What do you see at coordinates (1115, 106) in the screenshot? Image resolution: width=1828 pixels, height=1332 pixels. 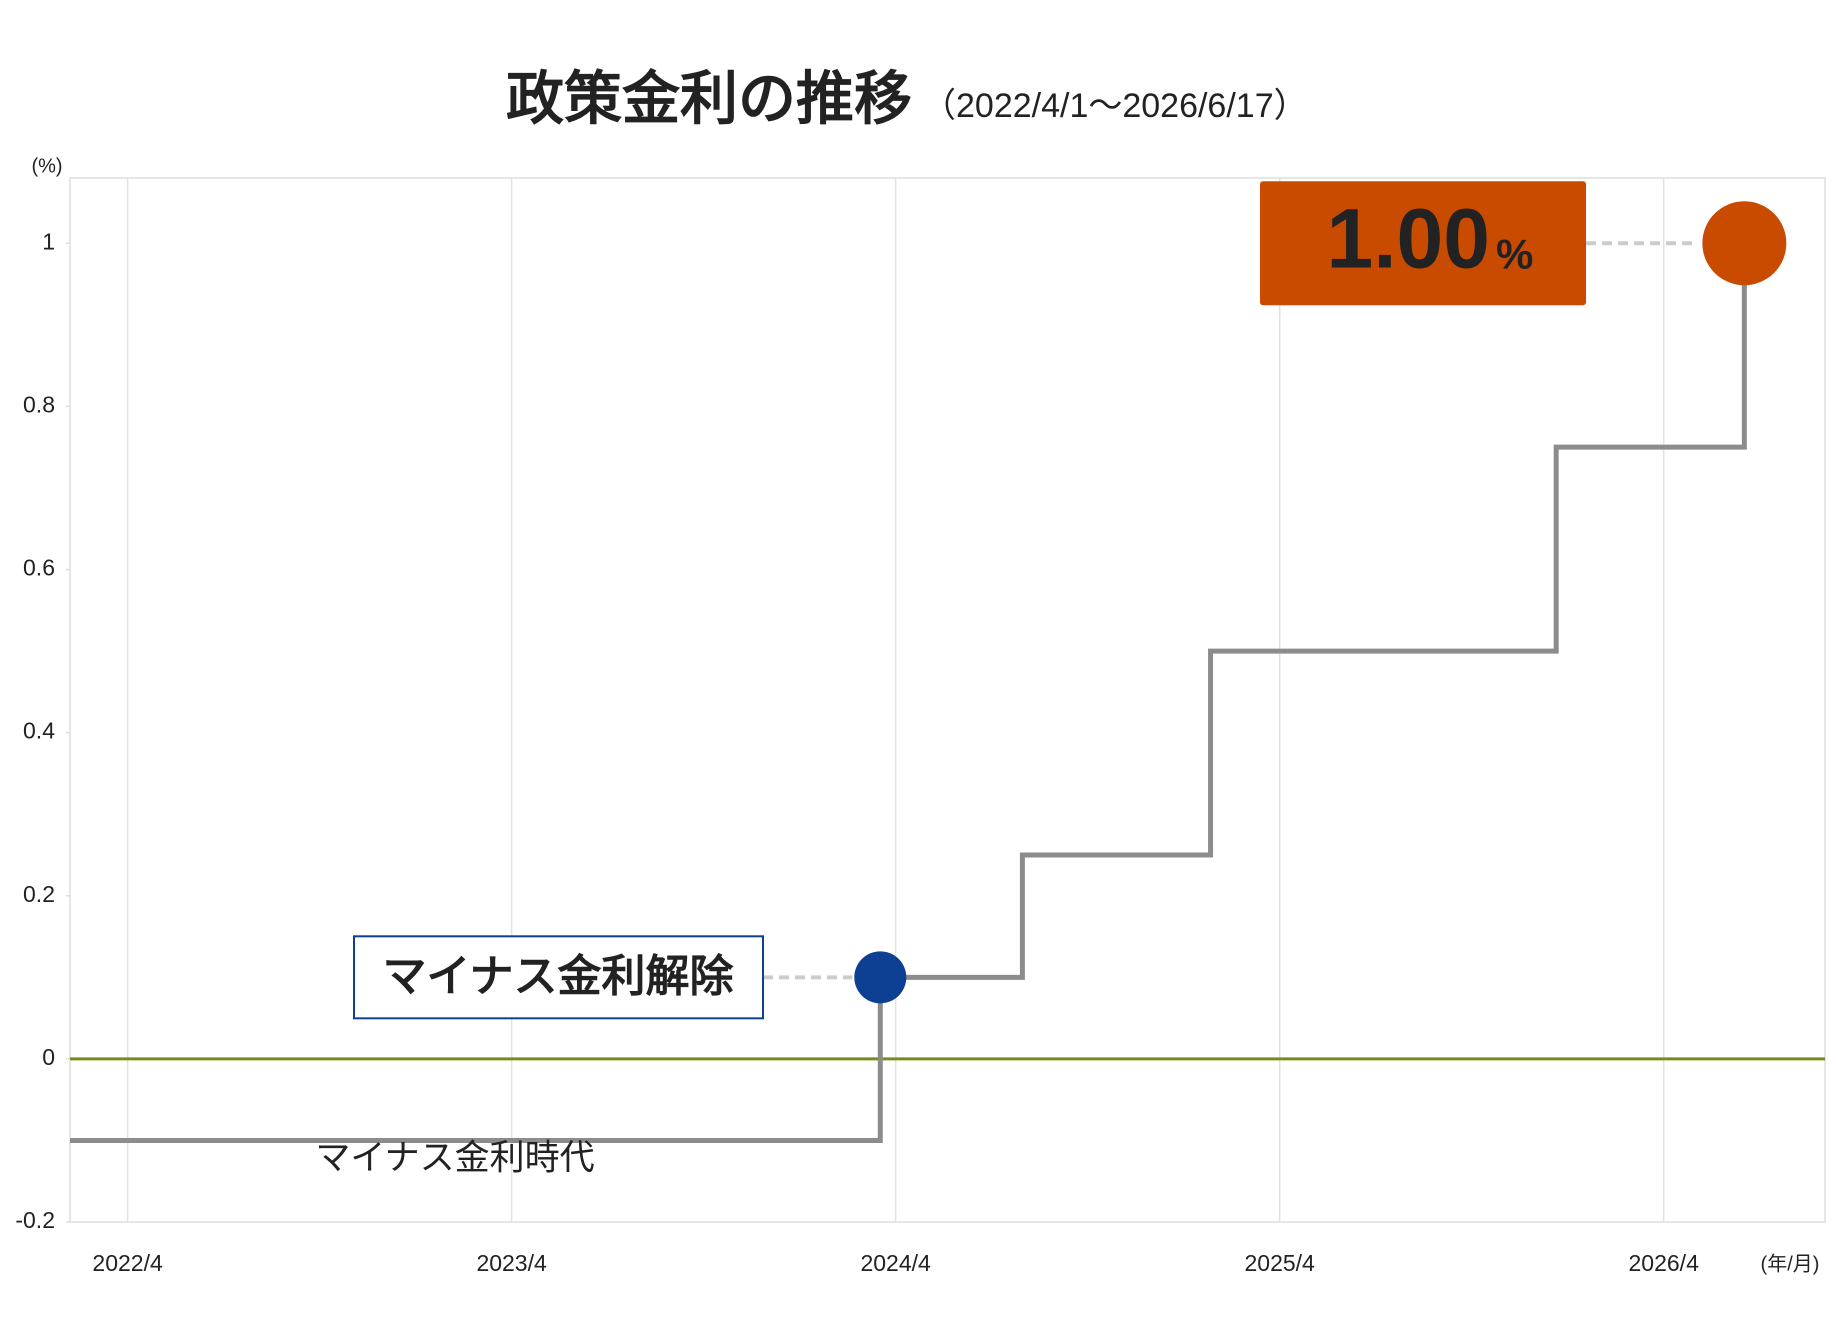 I see `chart-subtitle: （2022/4/1〜2026/6/17）` at bounding box center [1115, 106].